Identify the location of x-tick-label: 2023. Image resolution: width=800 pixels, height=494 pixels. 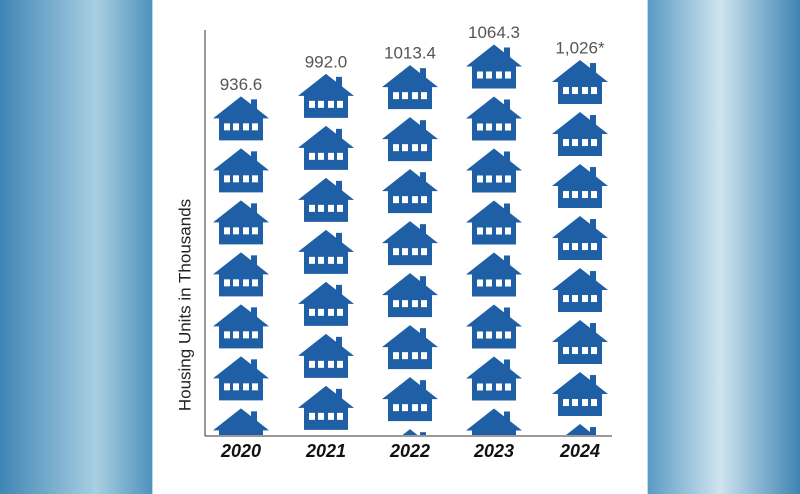
(493, 451).